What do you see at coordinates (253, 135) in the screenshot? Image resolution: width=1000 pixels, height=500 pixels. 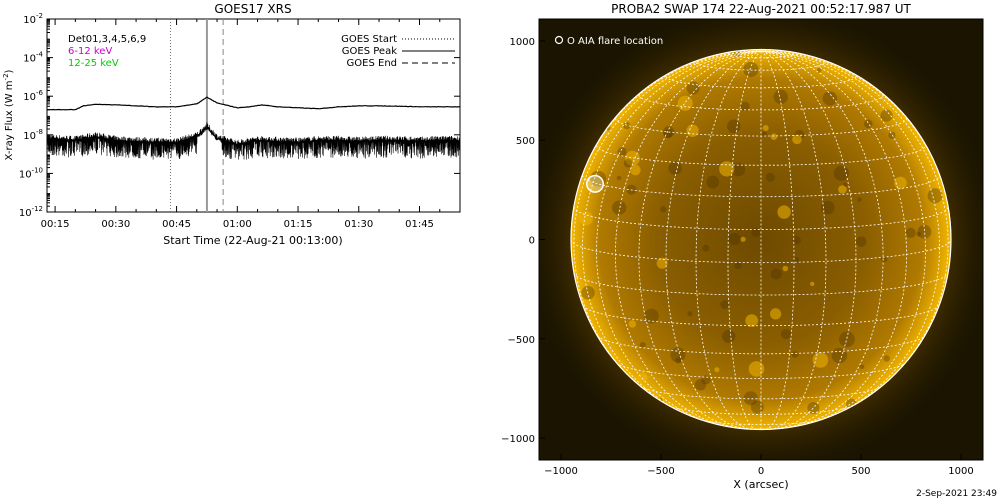 I see `goes-short-series-mean` at bounding box center [253, 135].